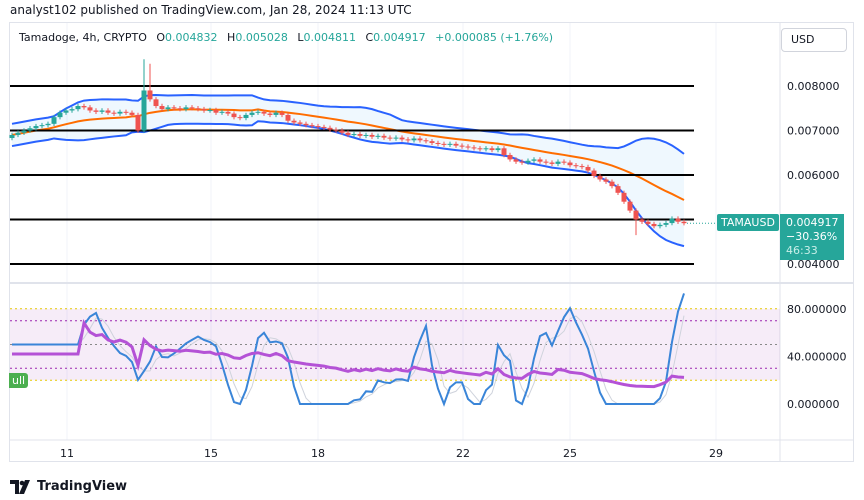 The height and width of the screenshot is (500, 864). I want to click on price-tag: 0.004917 −30.36% 46:33, so click(812, 237).